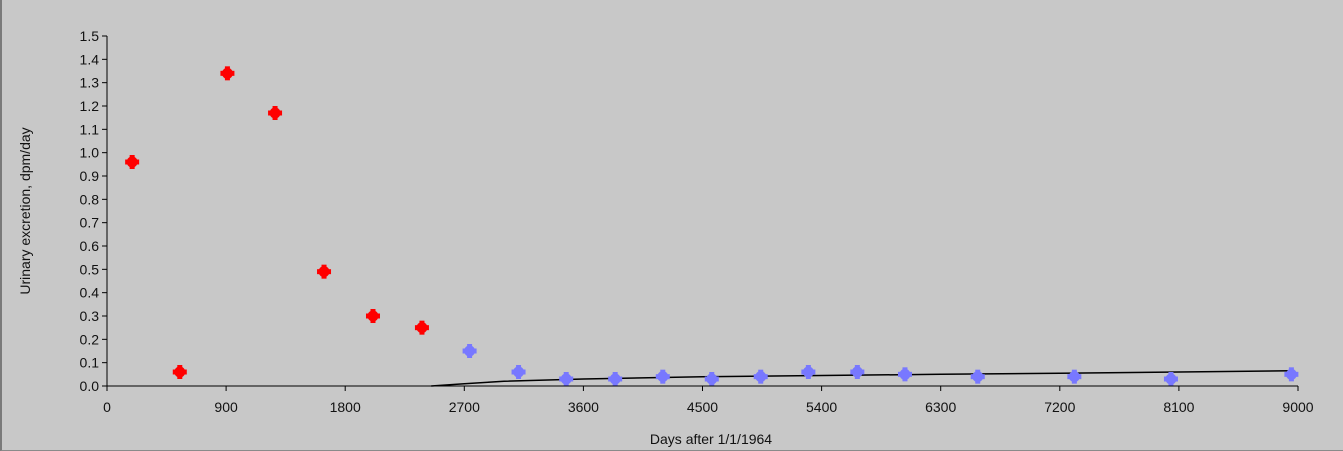  I want to click on x-tick-label: 6300, so click(940, 407).